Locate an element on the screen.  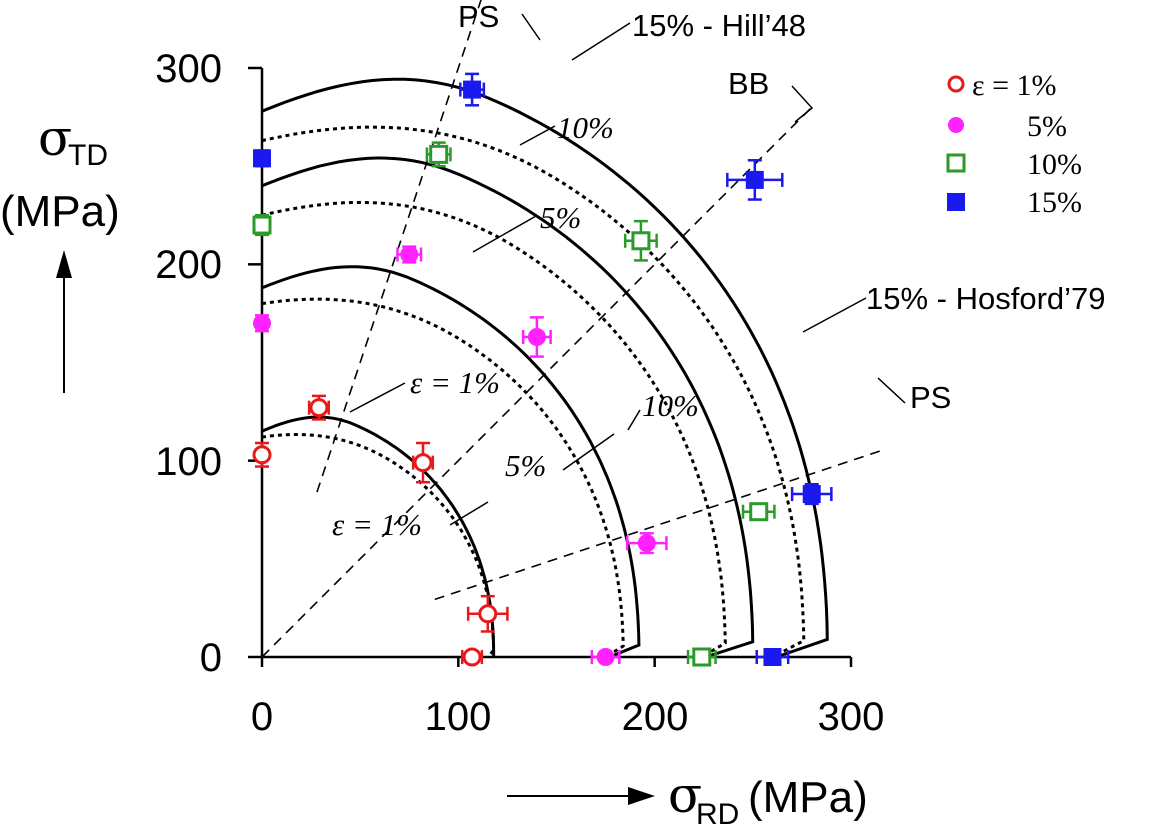
x-tick-label: 300 is located at coordinates (851, 717).